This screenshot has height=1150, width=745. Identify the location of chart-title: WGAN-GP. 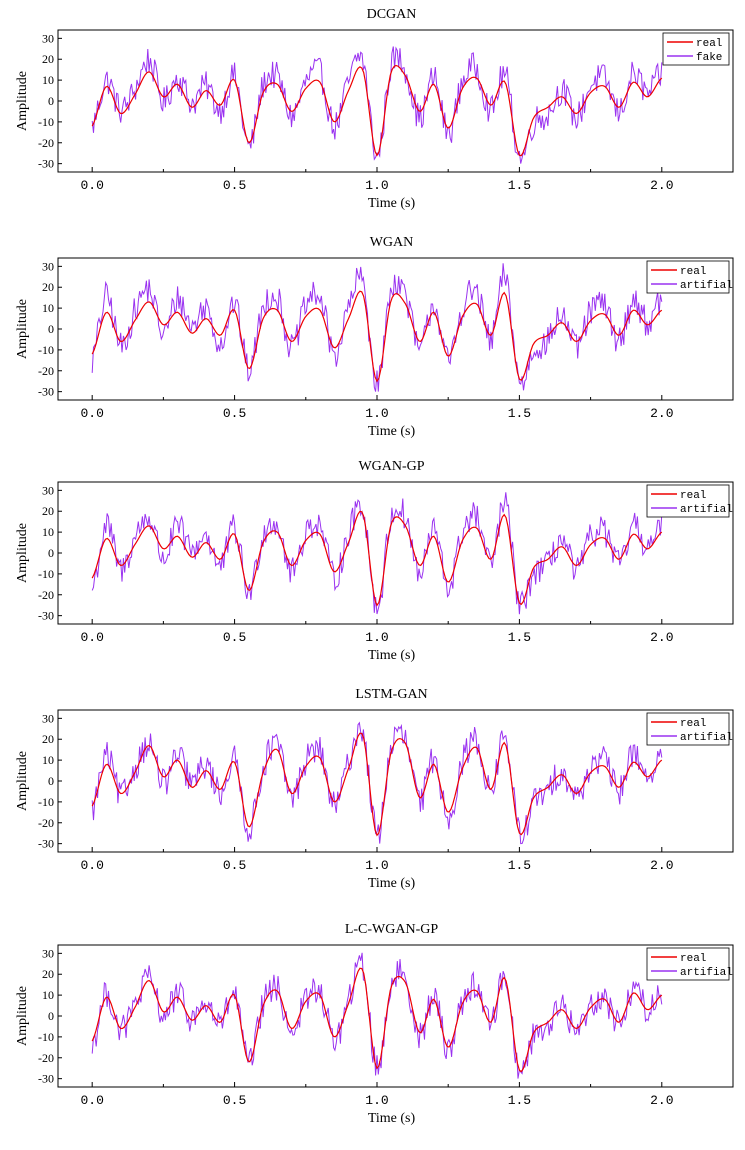
(391, 466).